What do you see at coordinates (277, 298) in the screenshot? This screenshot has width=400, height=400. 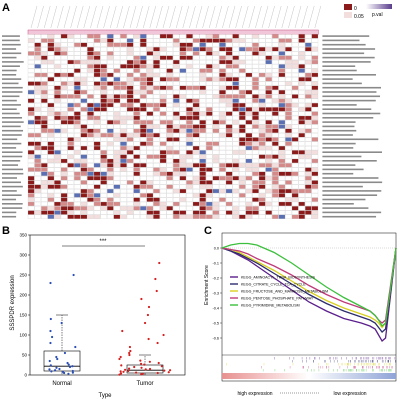 I see `gsea-legend-label: KEGG_PENTOSE_PHOSPHATE_PATHWAY` at bounding box center [277, 298].